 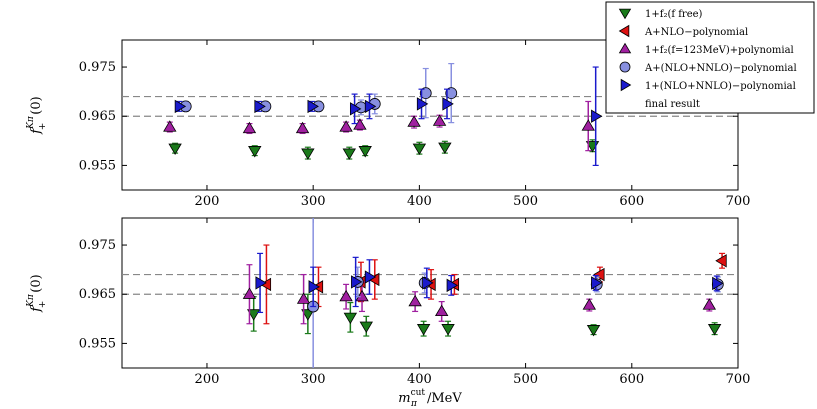 What do you see at coordinates (97, 294) in the screenshot?
I see `panel-bottom-yticks: 0.955 0.965 0.975` at bounding box center [97, 294].